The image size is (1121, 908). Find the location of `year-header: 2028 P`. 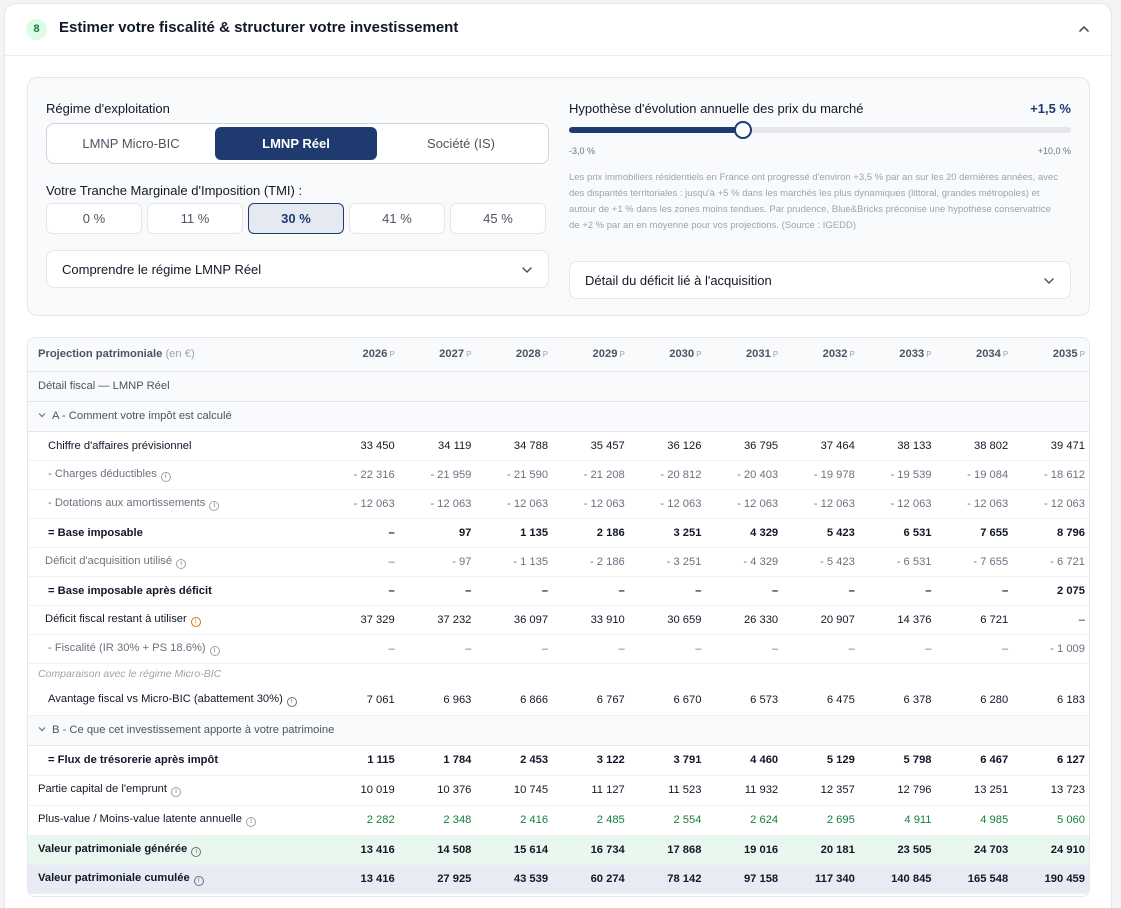

year-header: 2028 P is located at coordinates (516, 355).